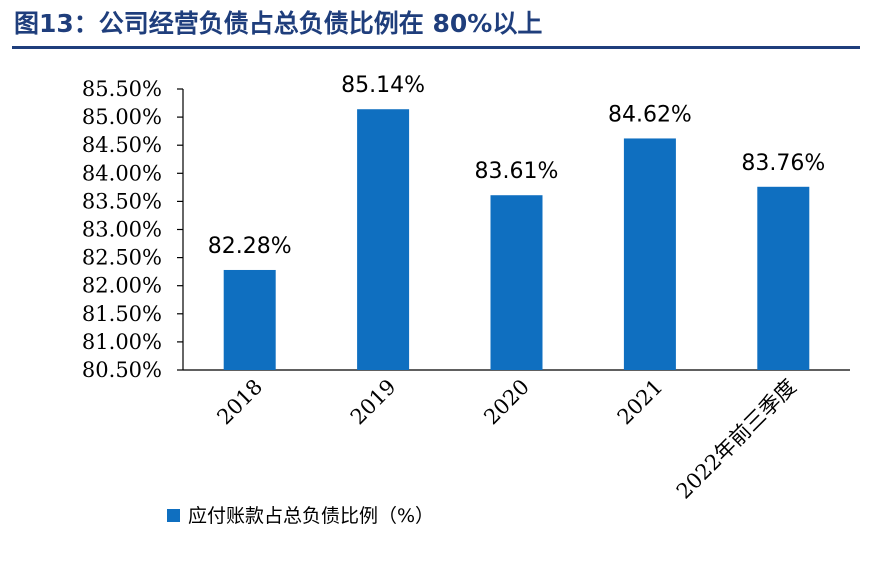 This screenshot has height=569, width=869. What do you see at coordinates (122, 117) in the screenshot?
I see `y-tick-label: 85.00%` at bounding box center [122, 117].